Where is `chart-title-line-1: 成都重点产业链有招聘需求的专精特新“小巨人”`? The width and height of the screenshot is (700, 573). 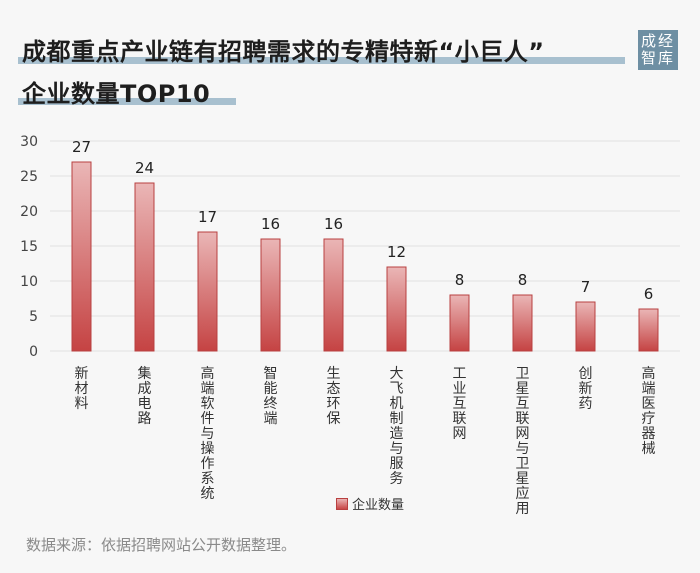 chart-title-line-1: 成都重点产业链有招聘需求的专精特新“小巨人” is located at coordinates (283, 52).